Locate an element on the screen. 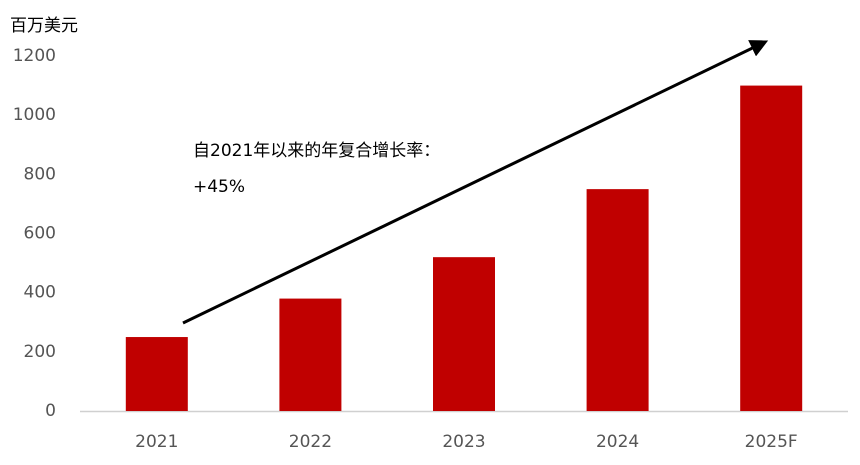 The width and height of the screenshot is (860, 465). y-axis-label: 百万美元 is located at coordinates (44, 26).